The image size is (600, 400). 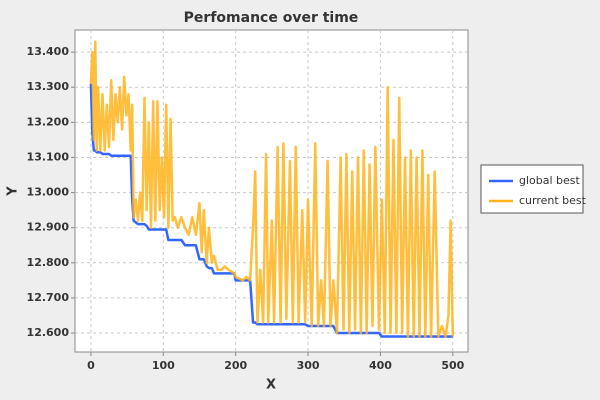 What do you see at coordinates (532, 189) in the screenshot?
I see `legend-box` at bounding box center [532, 189].